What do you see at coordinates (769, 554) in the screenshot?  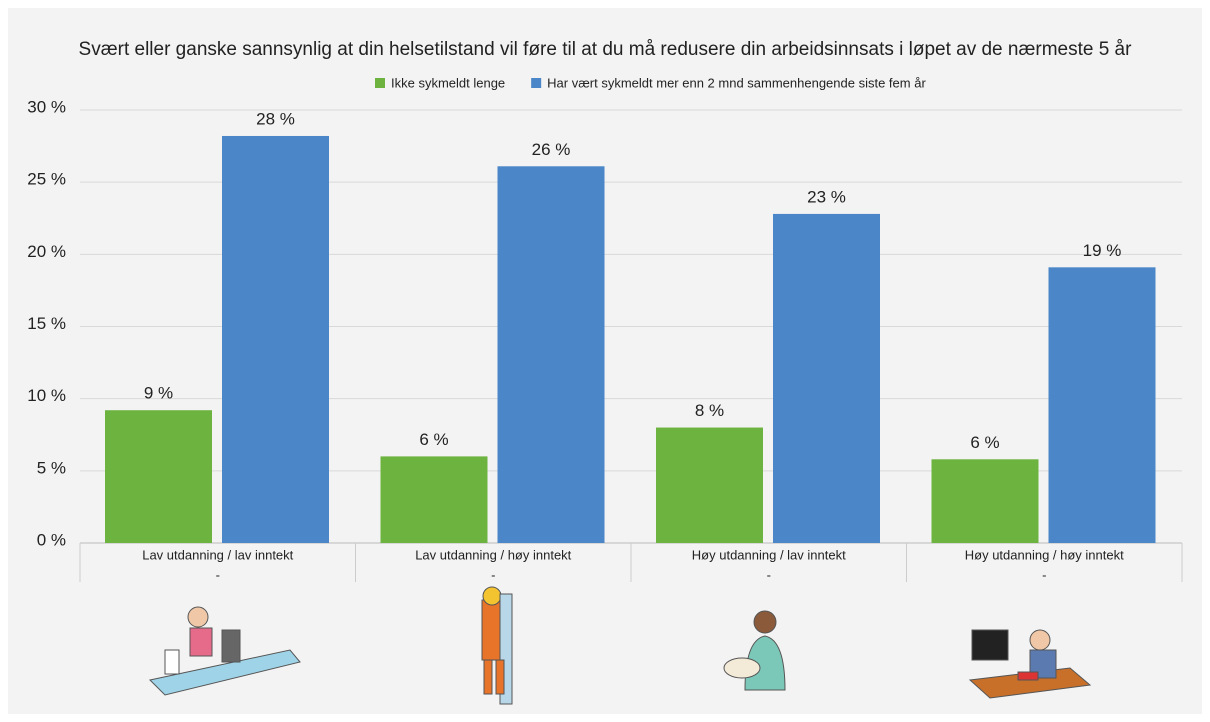 I see `x-tick-label: Høy utdanning / lav inntekt` at bounding box center [769, 554].